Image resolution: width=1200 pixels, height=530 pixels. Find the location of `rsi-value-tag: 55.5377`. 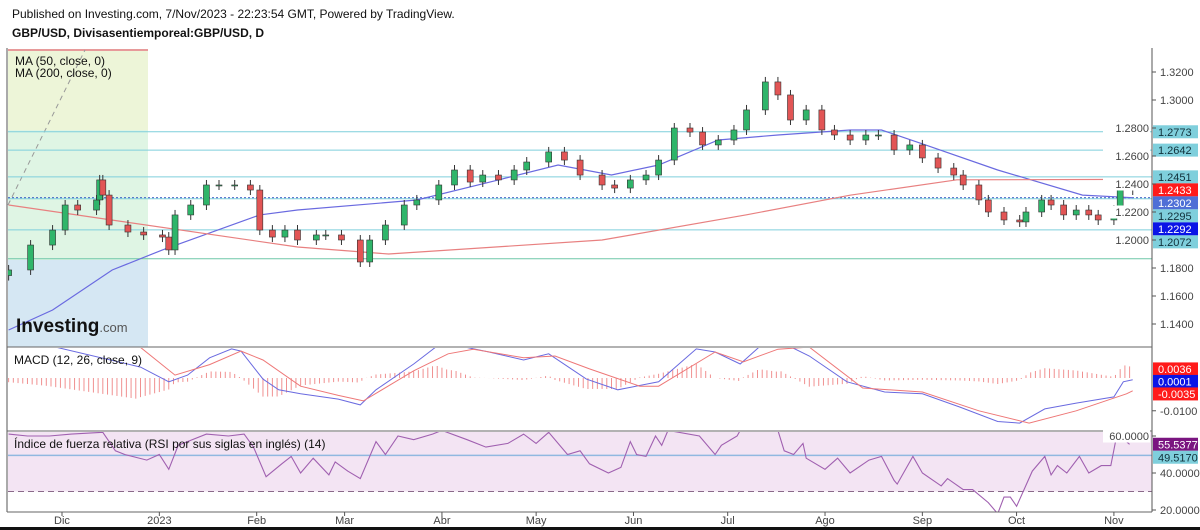

rsi-value-tag: 55.5377 is located at coordinates (1175, 444).